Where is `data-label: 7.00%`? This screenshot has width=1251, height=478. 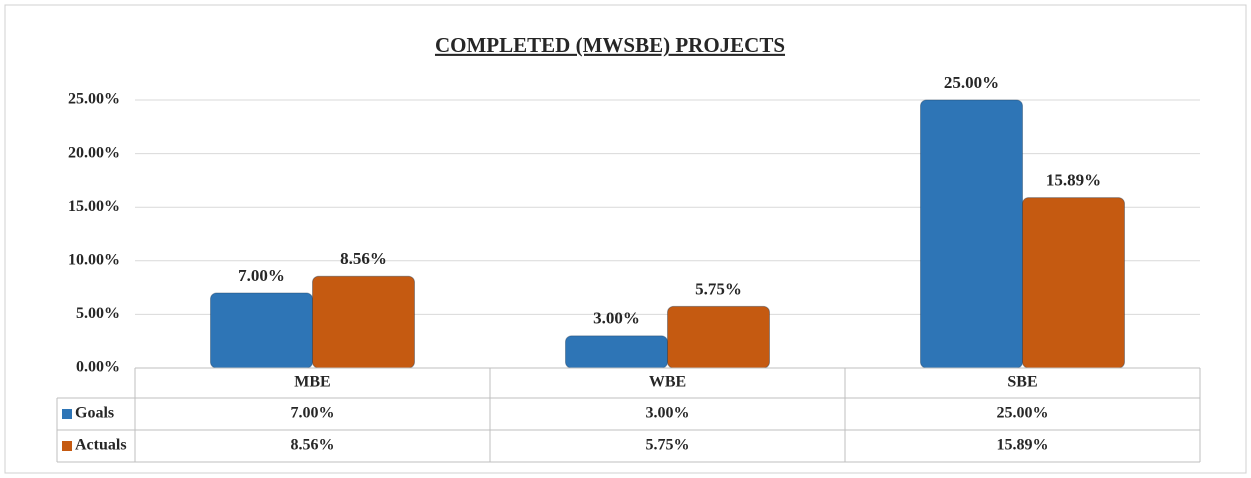 data-label: 7.00% is located at coordinates (261, 275).